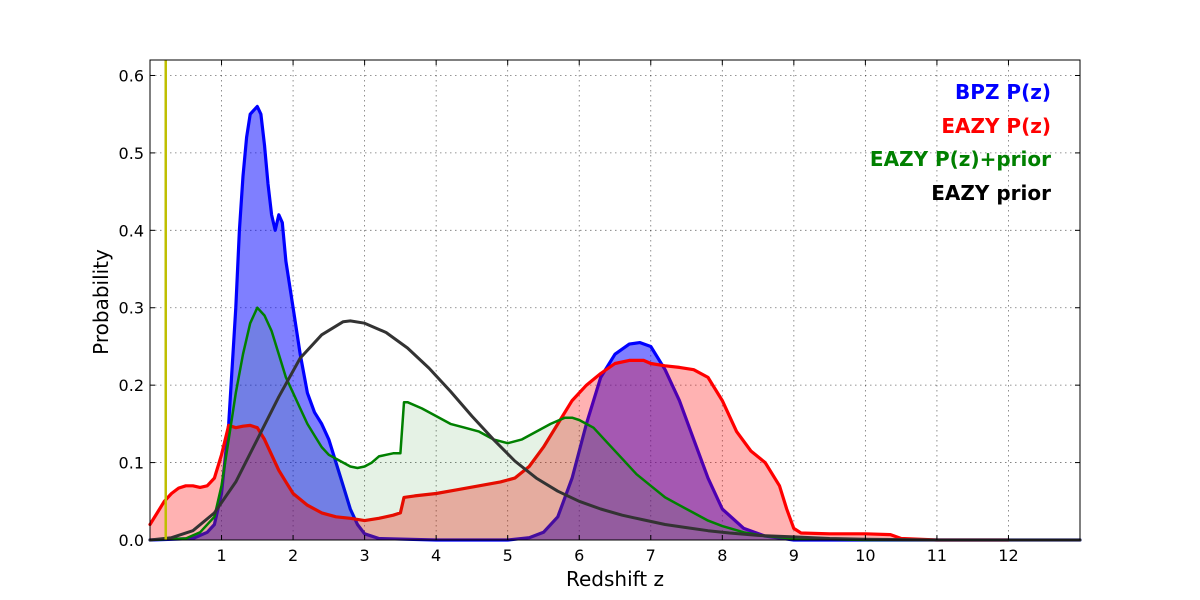 The height and width of the screenshot is (600, 1200). I want to click on legend-item-eazy-prior: EAZY prior, so click(991, 193).